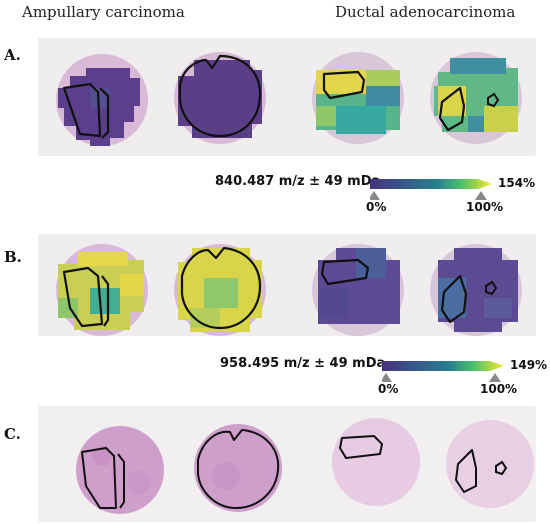  I want to click on core-a1-ion-image, so click(102, 100).